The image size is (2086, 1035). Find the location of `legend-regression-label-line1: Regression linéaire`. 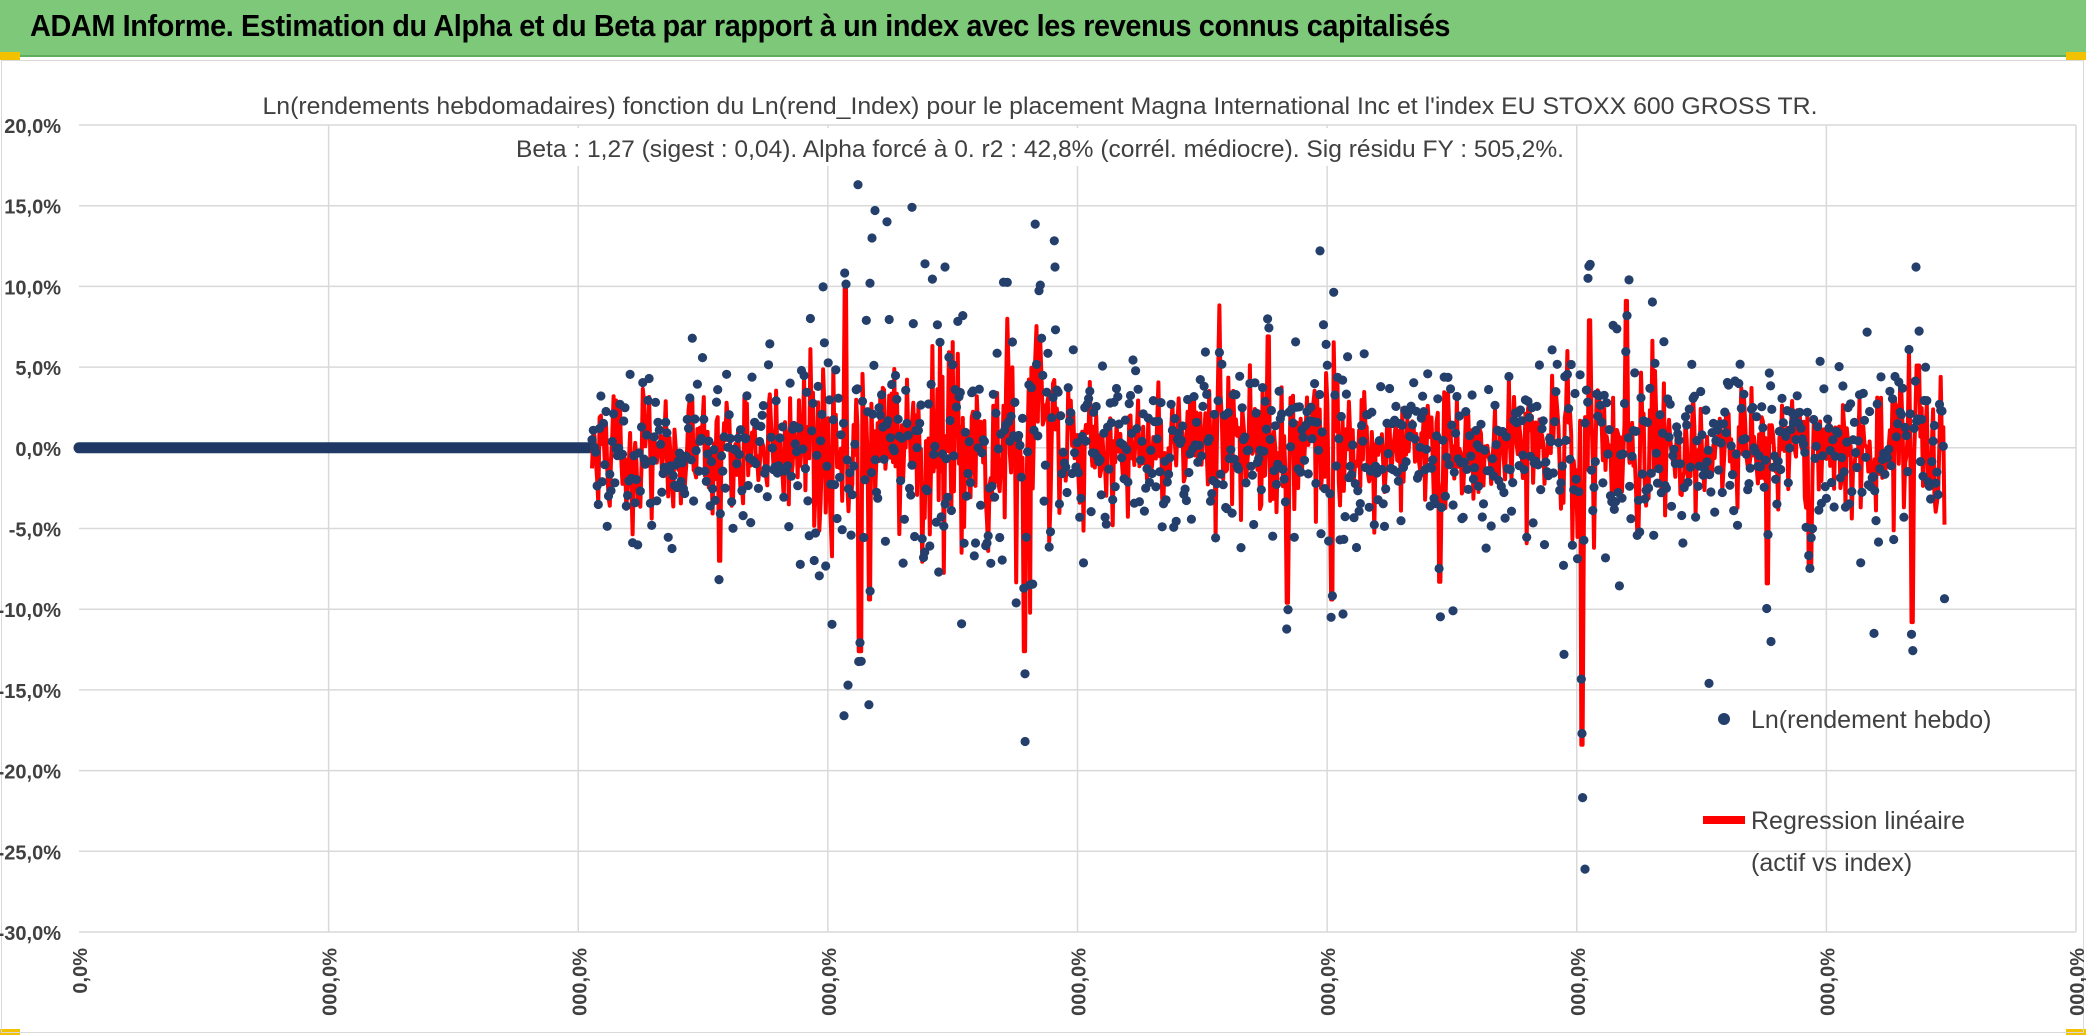

legend-regression-label-line1: Regression linéaire is located at coordinates (1858, 821).